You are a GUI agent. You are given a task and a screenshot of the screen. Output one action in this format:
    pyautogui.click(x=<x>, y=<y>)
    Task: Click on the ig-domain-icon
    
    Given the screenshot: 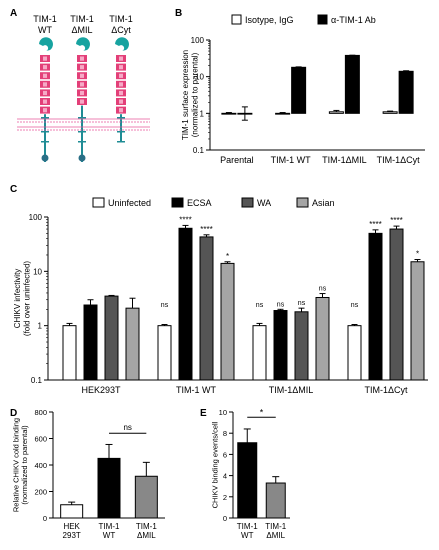 What is the action you would take?
    pyautogui.click(x=83, y=44)
    